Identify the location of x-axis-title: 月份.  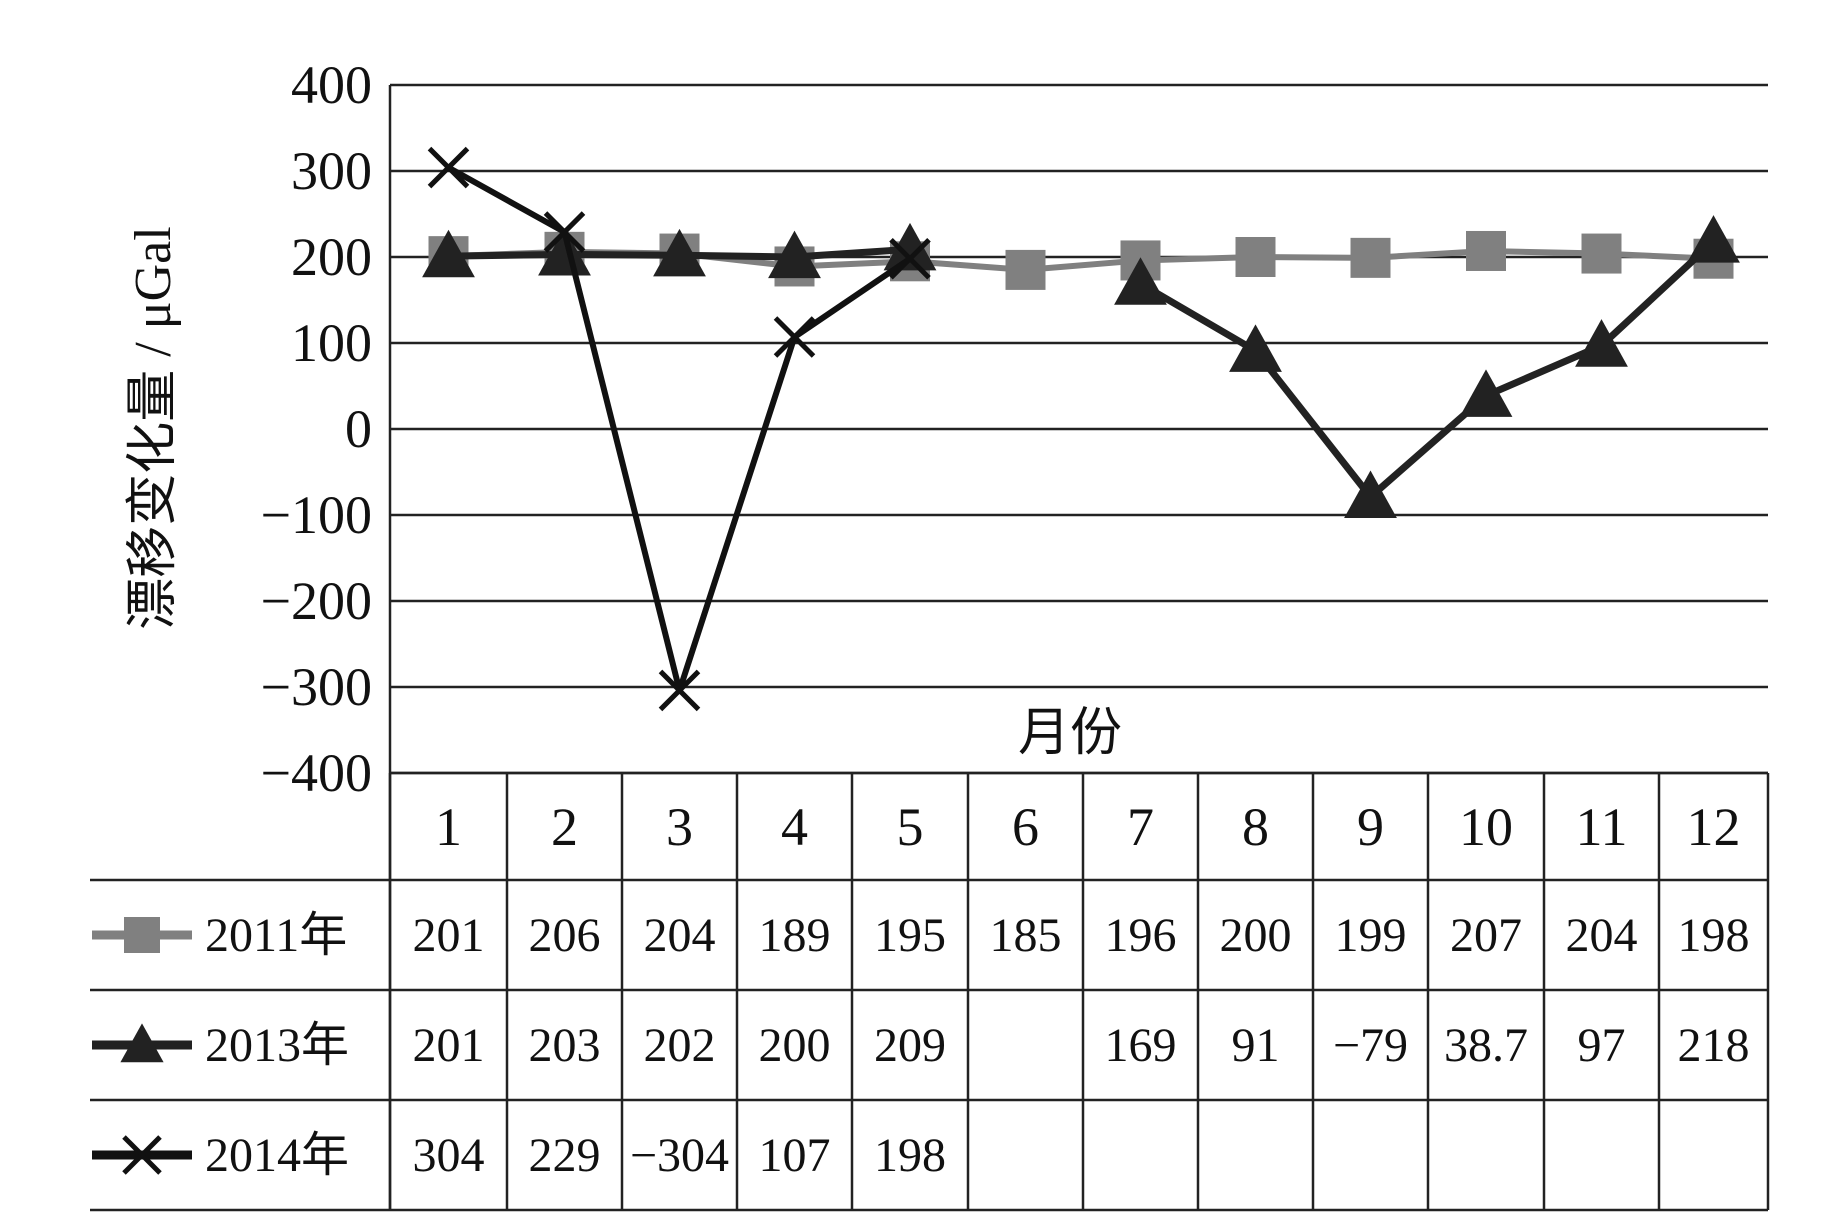
(1070, 733).